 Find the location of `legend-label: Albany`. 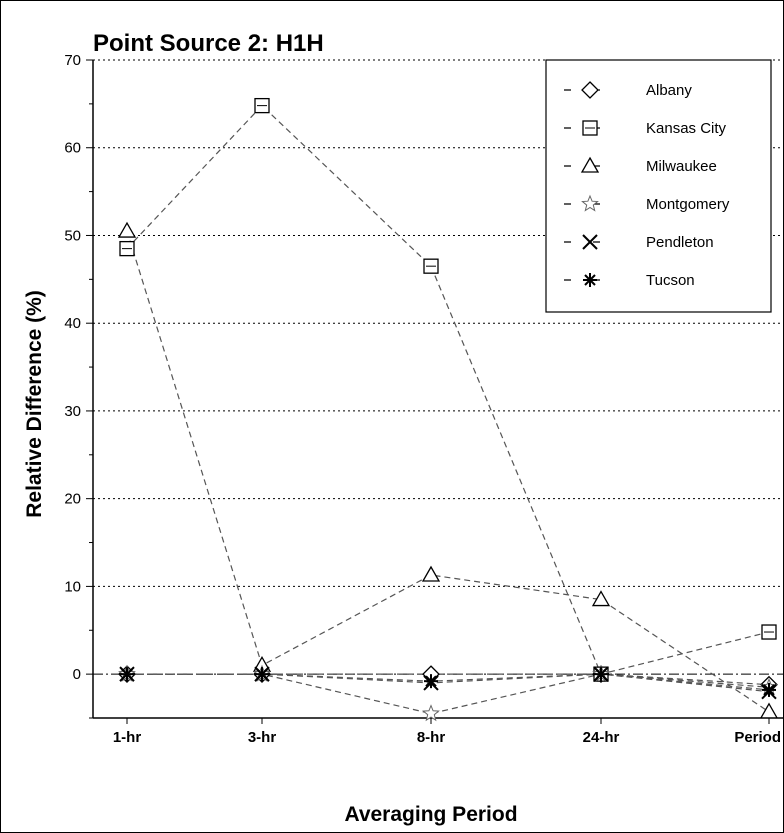

legend-label: Albany is located at coordinates (669, 90).